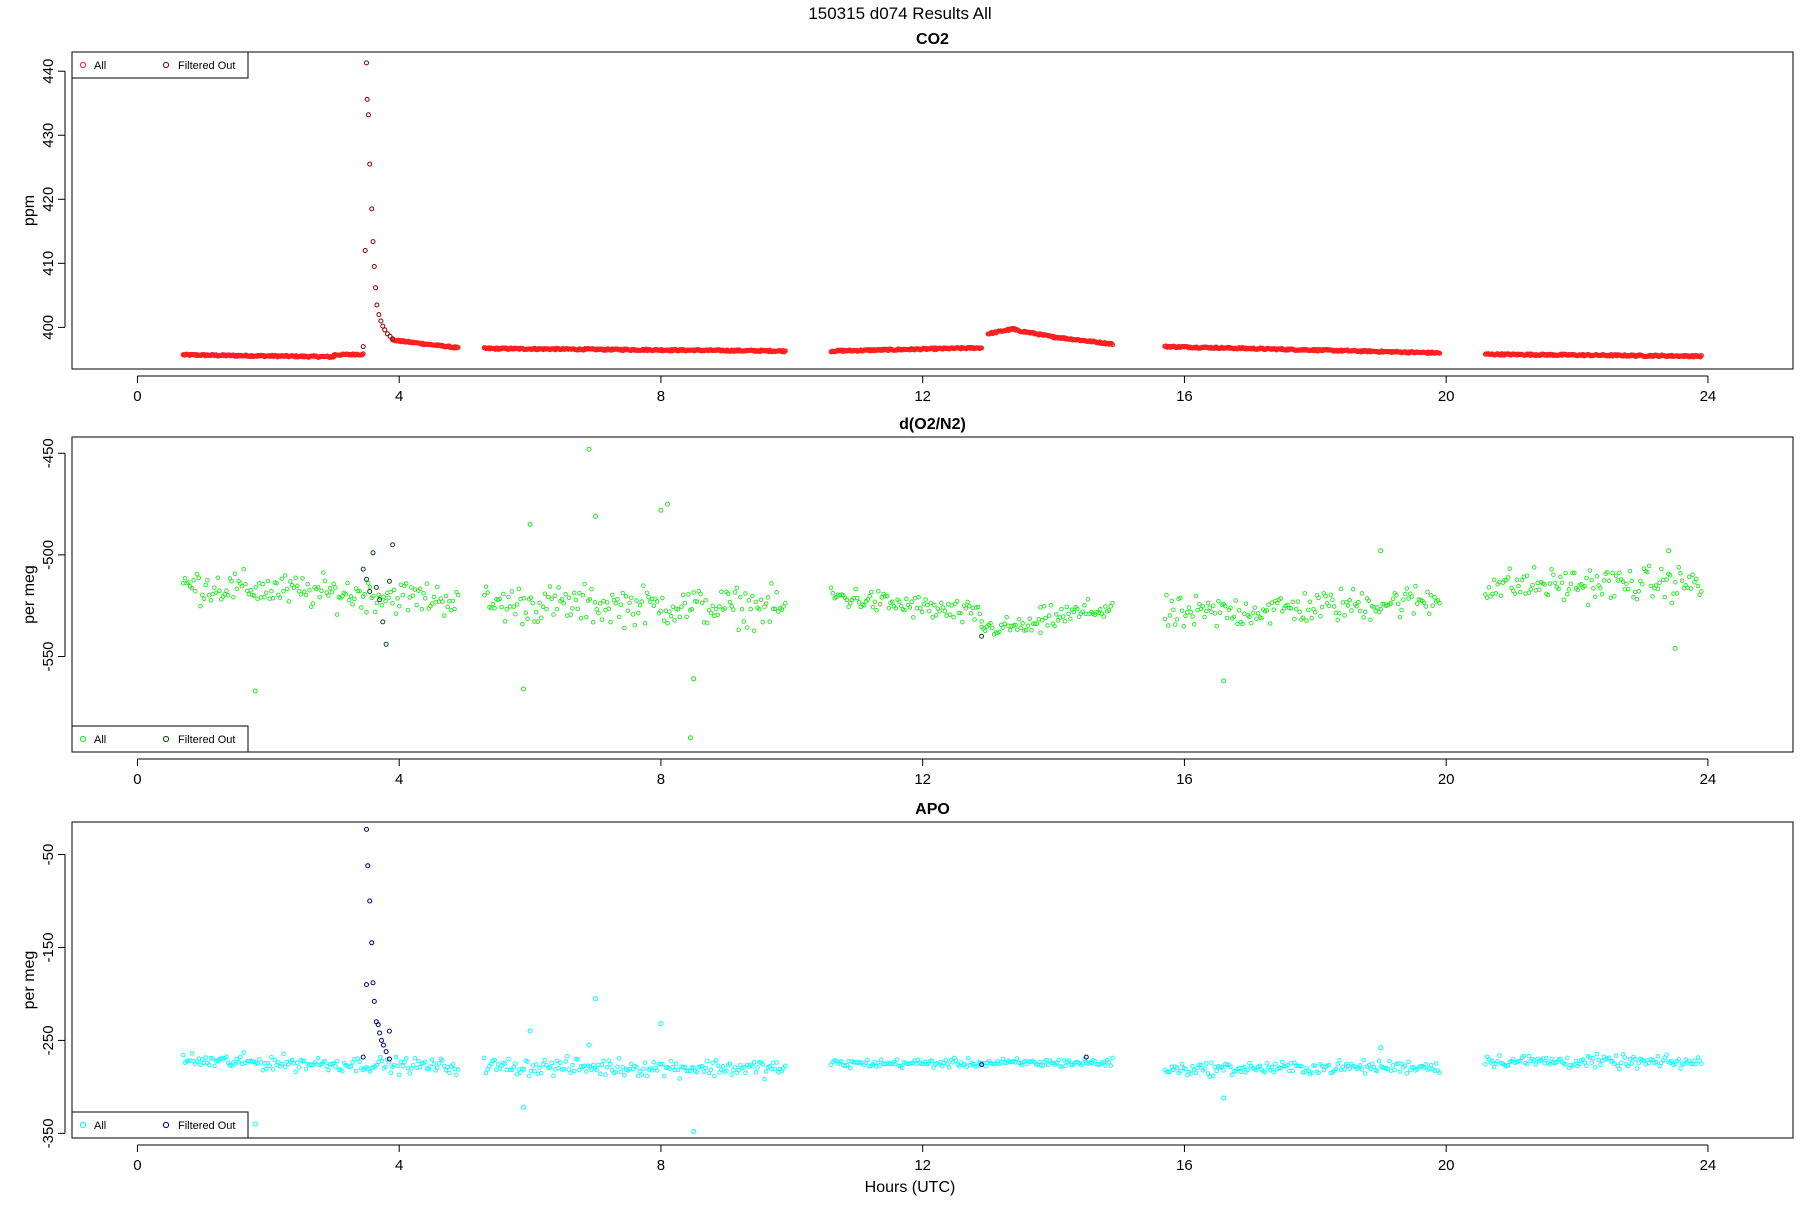  What do you see at coordinates (83, 65) in the screenshot?
I see `co2-legend-marker-all` at bounding box center [83, 65].